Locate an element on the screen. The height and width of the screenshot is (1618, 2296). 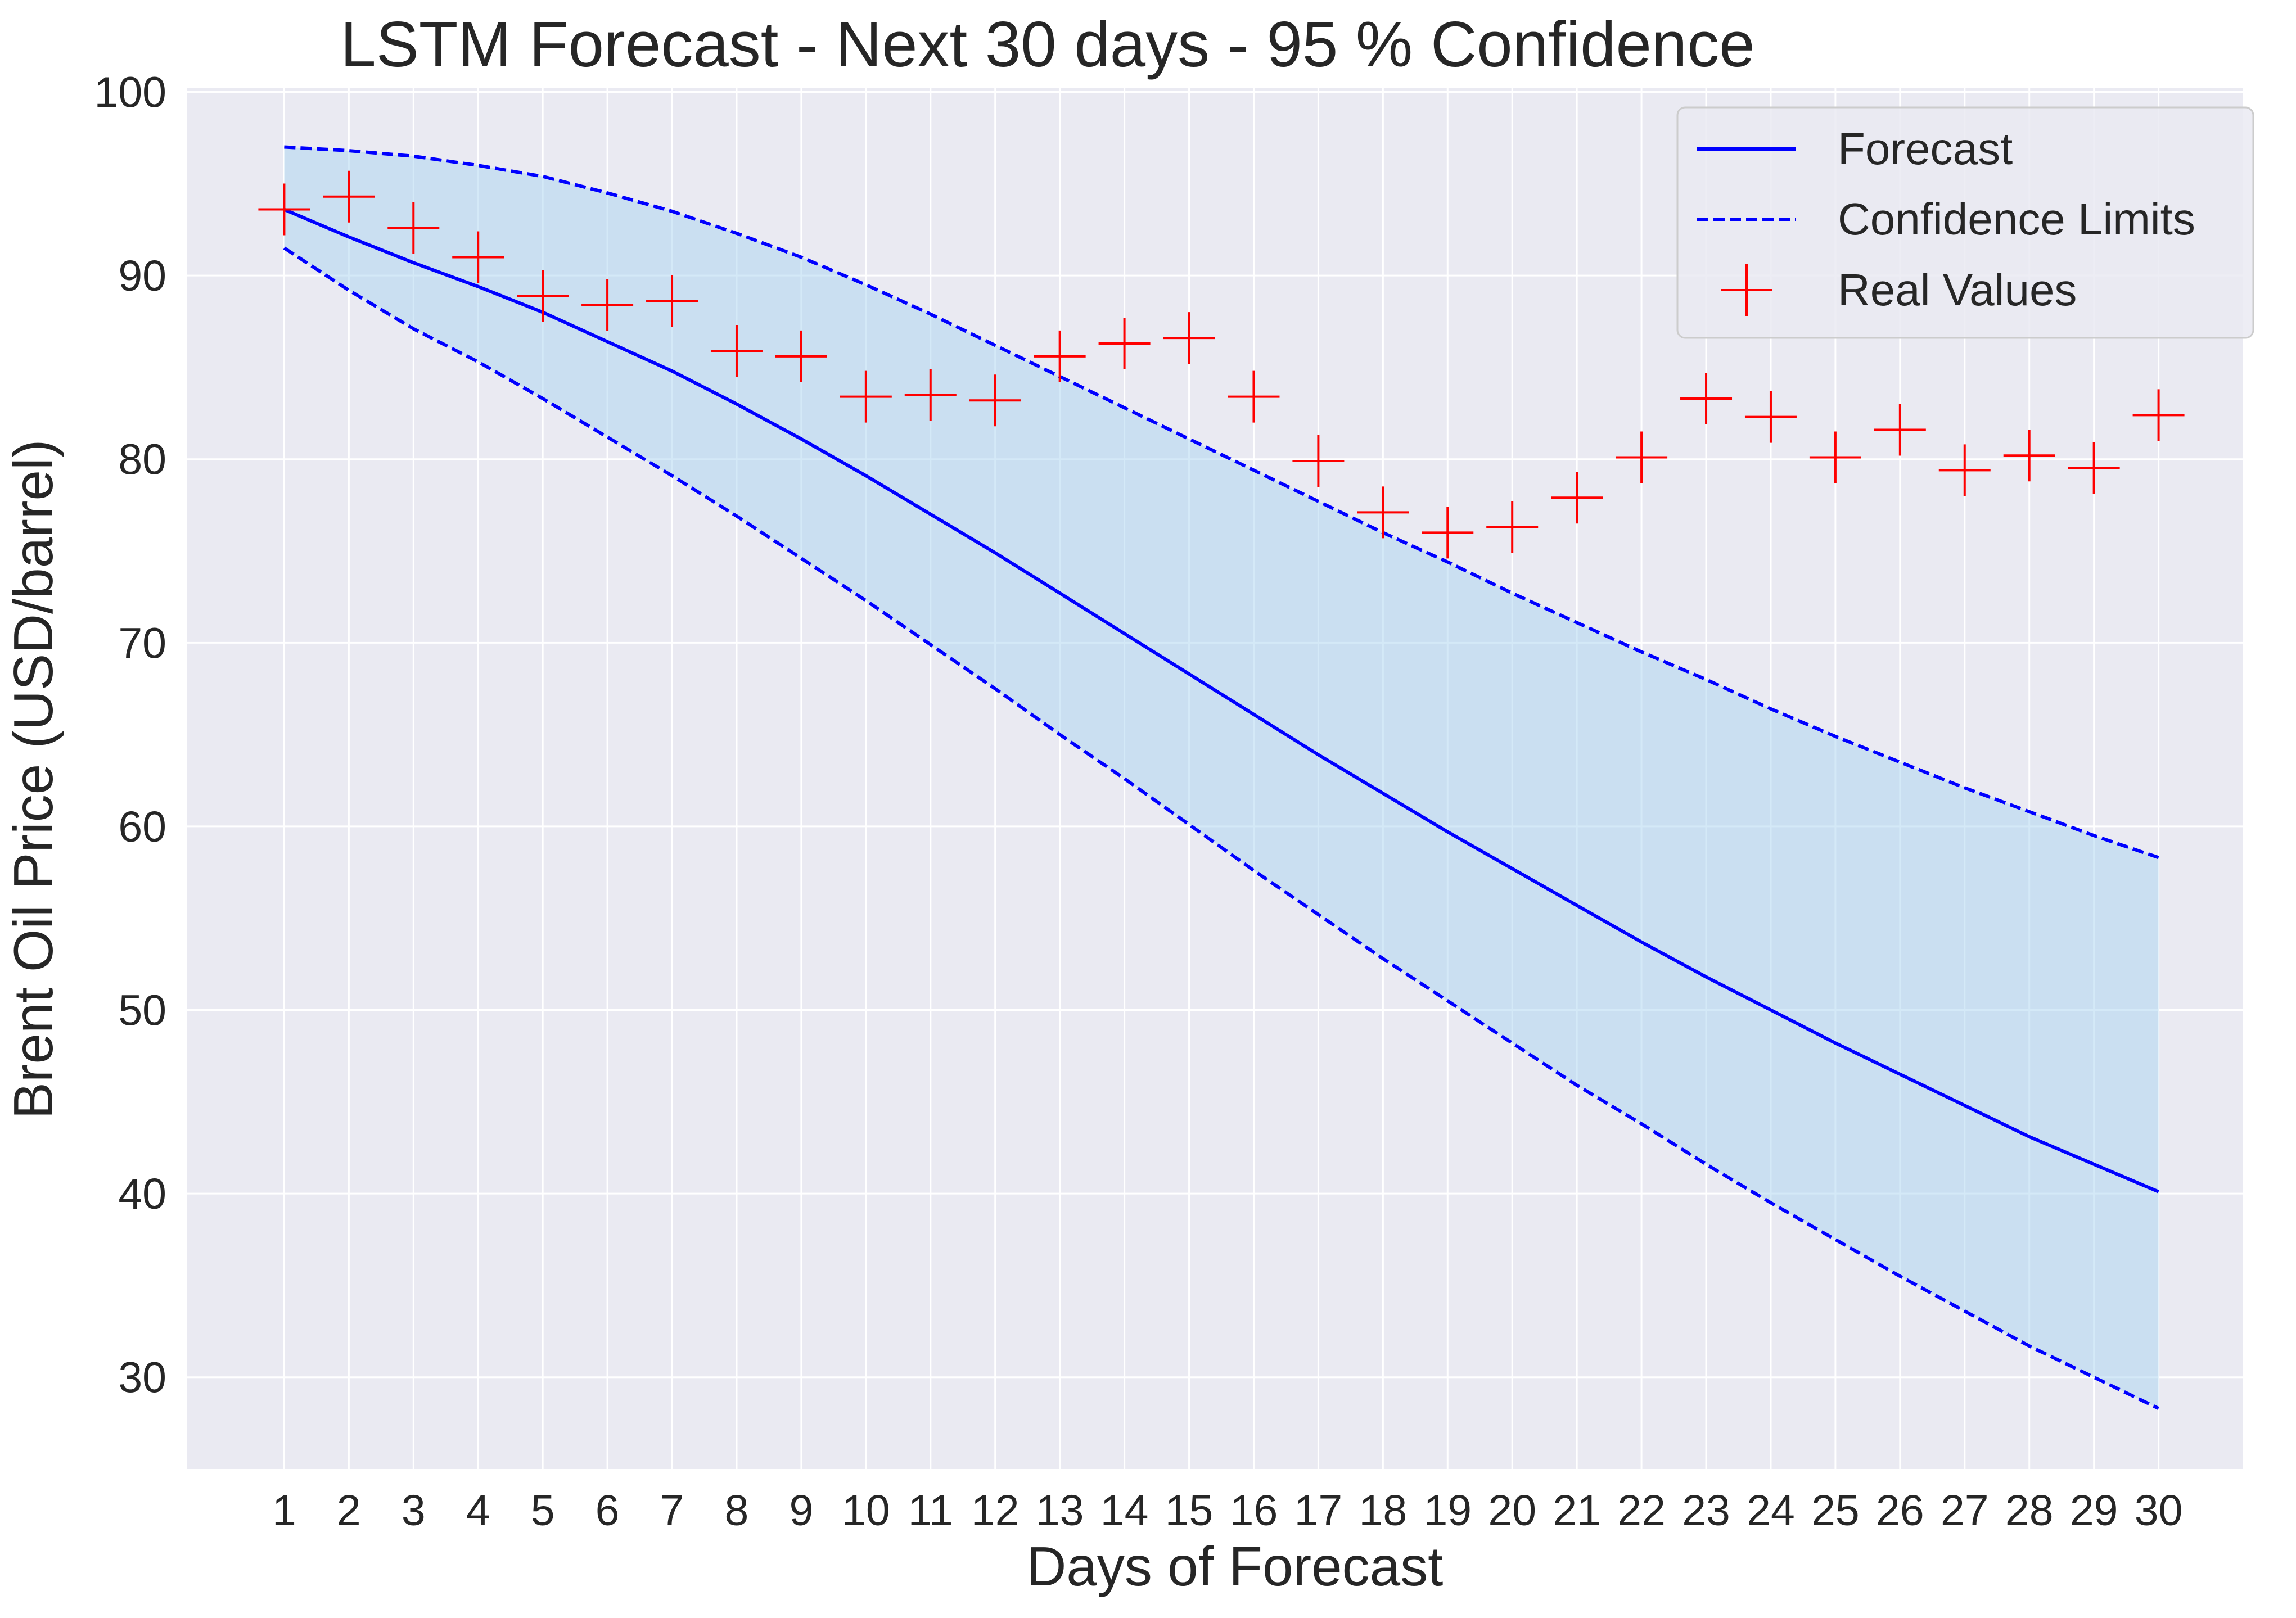
x-tick-label-2: 2 is located at coordinates (349, 1511).